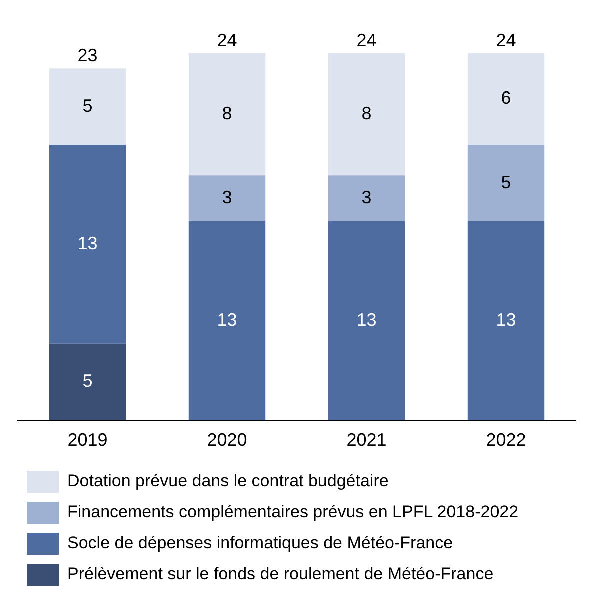 The width and height of the screenshot is (594, 604). Describe the element at coordinates (293, 512) in the screenshot. I see `legend-label: Financements complémentaires prévus en LPFL 2018-2022` at that location.